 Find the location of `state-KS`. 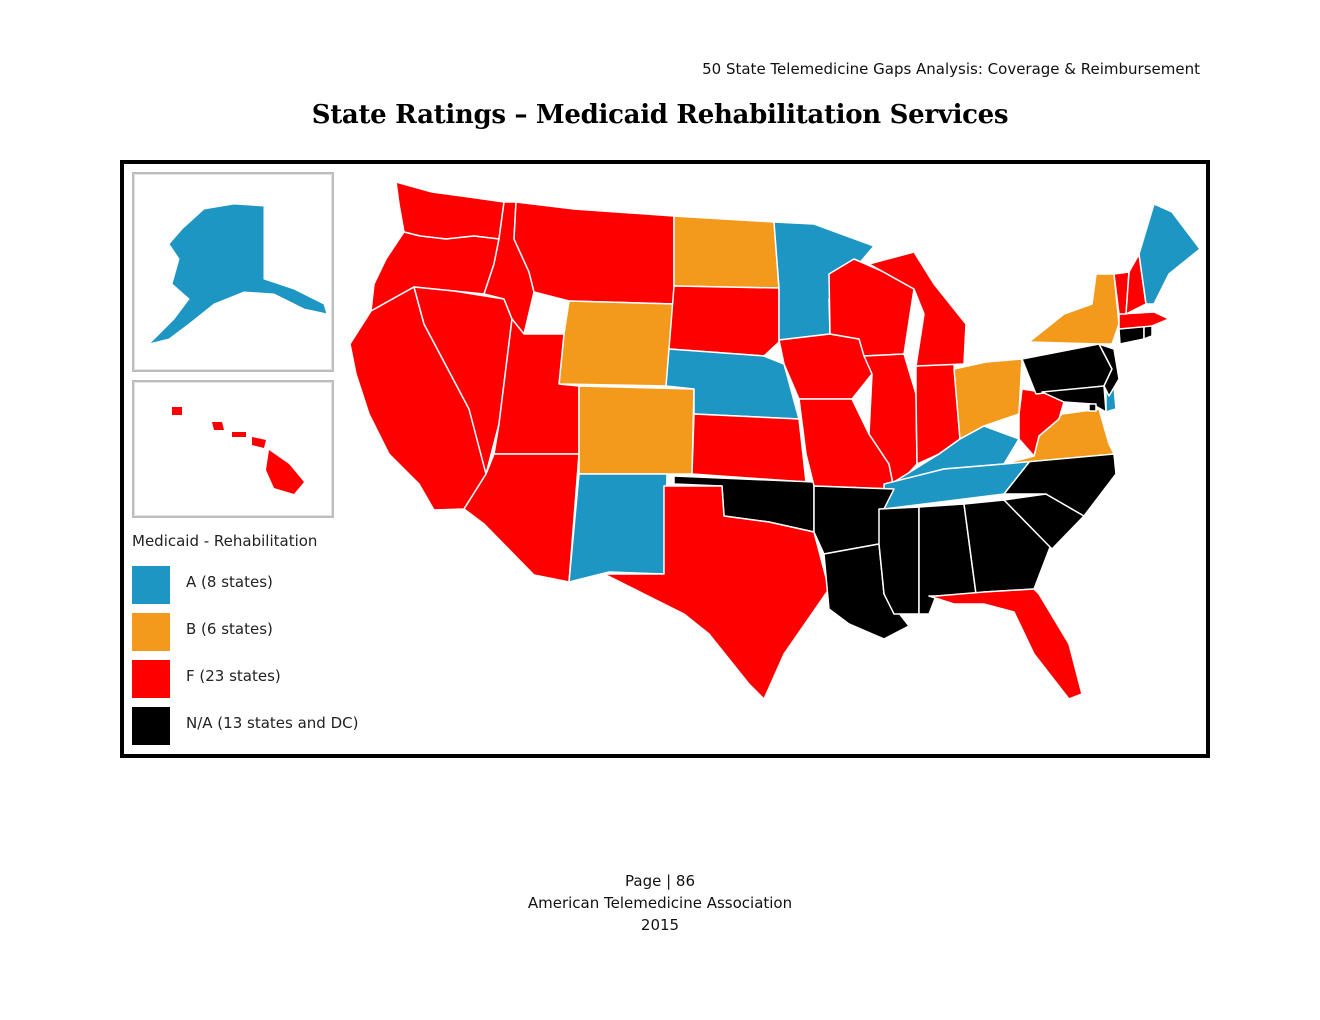

state-KS is located at coordinates (749, 448).